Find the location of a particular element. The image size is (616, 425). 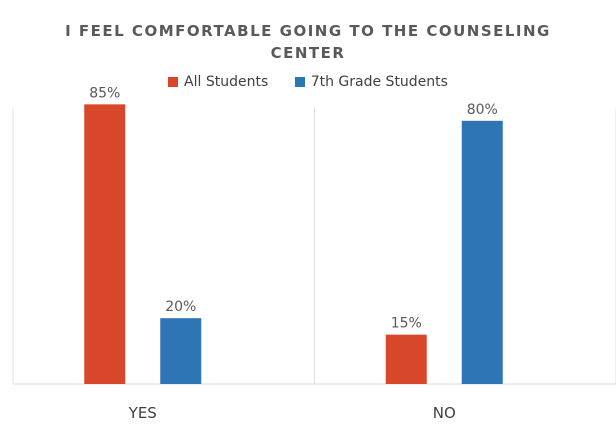

legend-label-7th-grade: 7th Grade Students is located at coordinates (379, 82).